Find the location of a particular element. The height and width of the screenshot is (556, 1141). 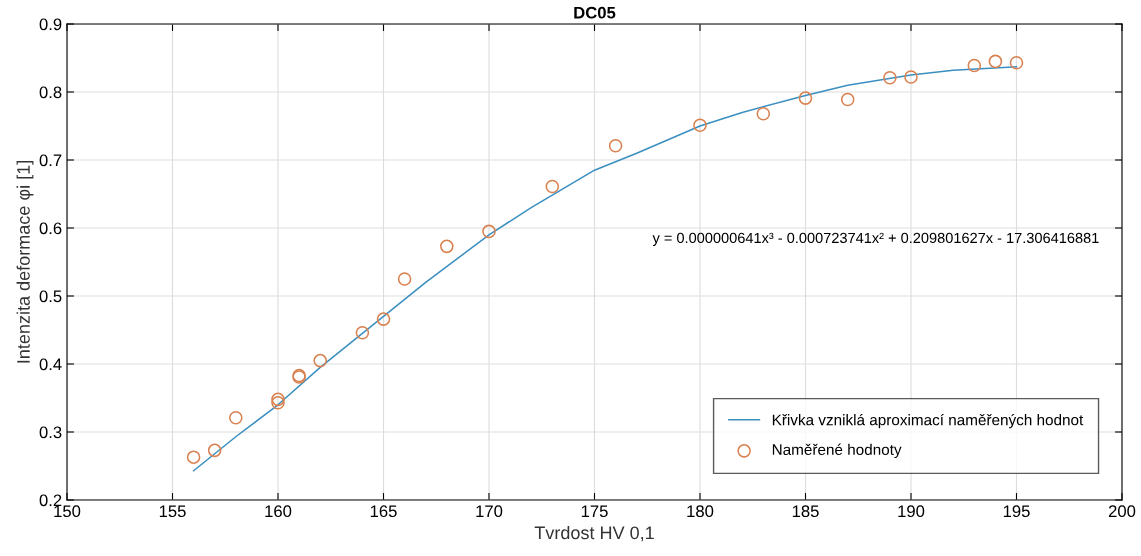

x-tick-label: 150 is located at coordinates (67, 511).